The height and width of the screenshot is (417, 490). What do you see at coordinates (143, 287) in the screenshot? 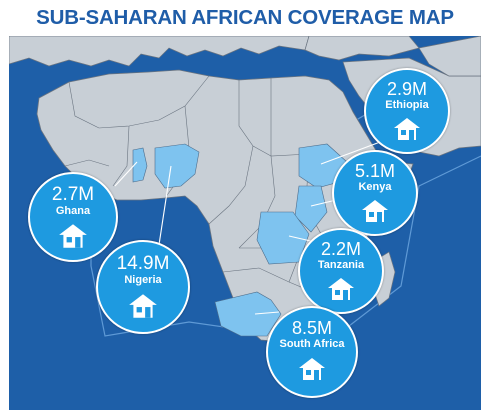
I see `marker-nigeria: 14.9M Nigeria` at bounding box center [143, 287].